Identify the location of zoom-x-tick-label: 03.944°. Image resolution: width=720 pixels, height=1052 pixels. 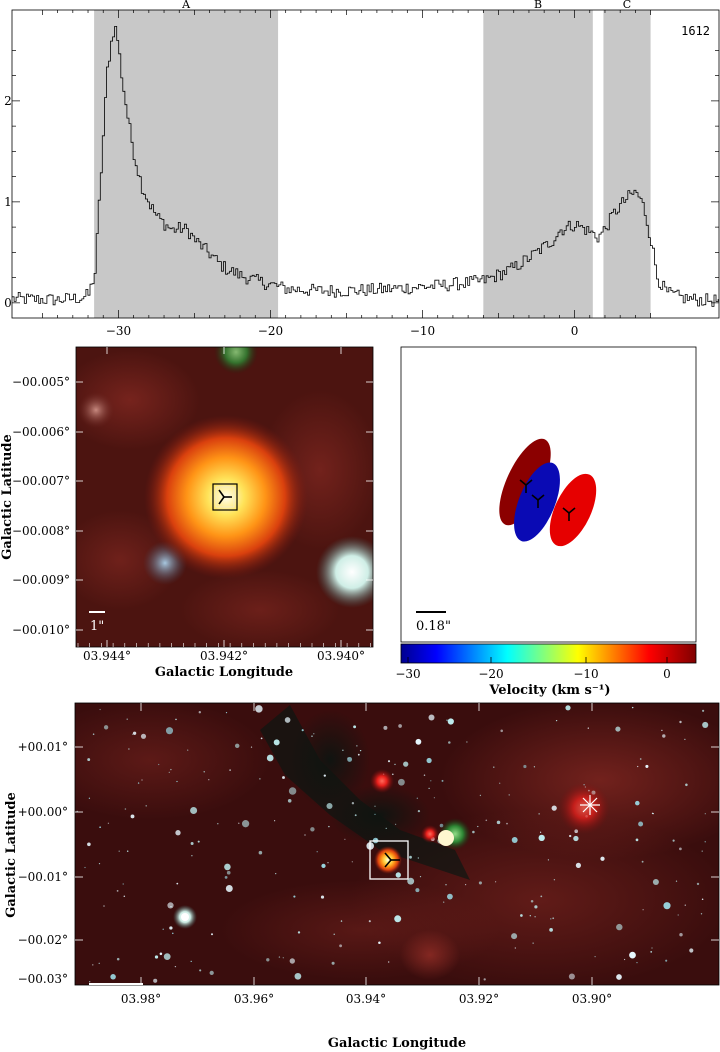
(107, 656).